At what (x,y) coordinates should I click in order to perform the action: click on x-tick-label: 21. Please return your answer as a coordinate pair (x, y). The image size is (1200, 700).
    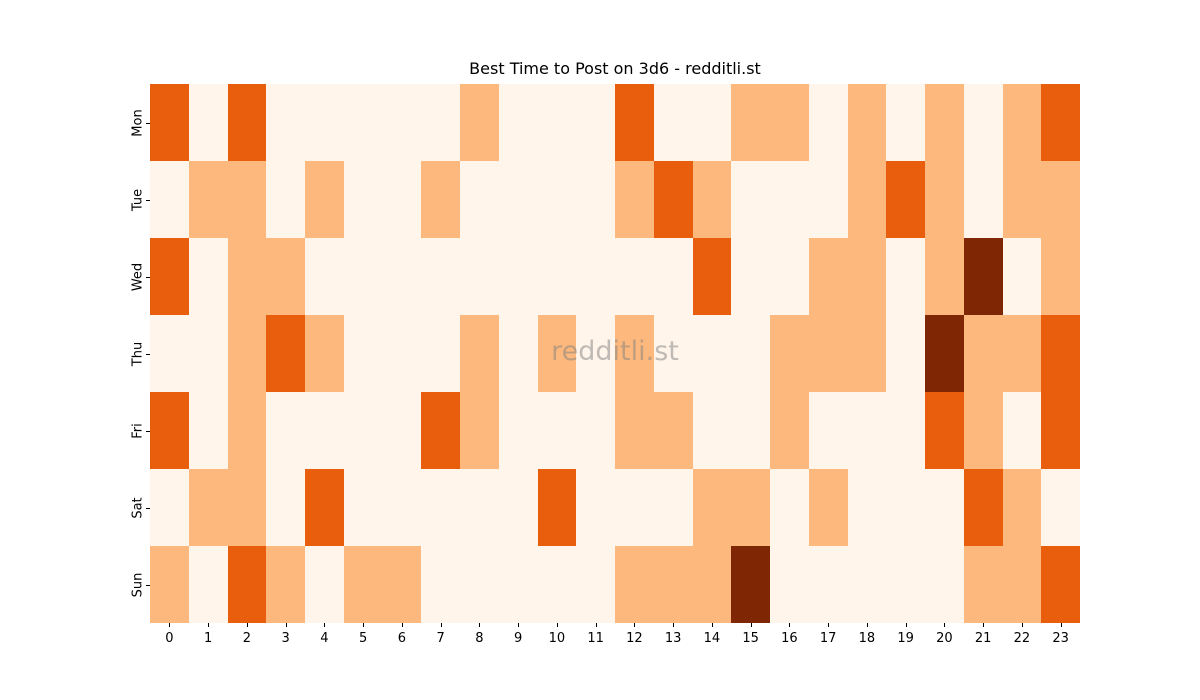
    Looking at the image, I should click on (983, 638).